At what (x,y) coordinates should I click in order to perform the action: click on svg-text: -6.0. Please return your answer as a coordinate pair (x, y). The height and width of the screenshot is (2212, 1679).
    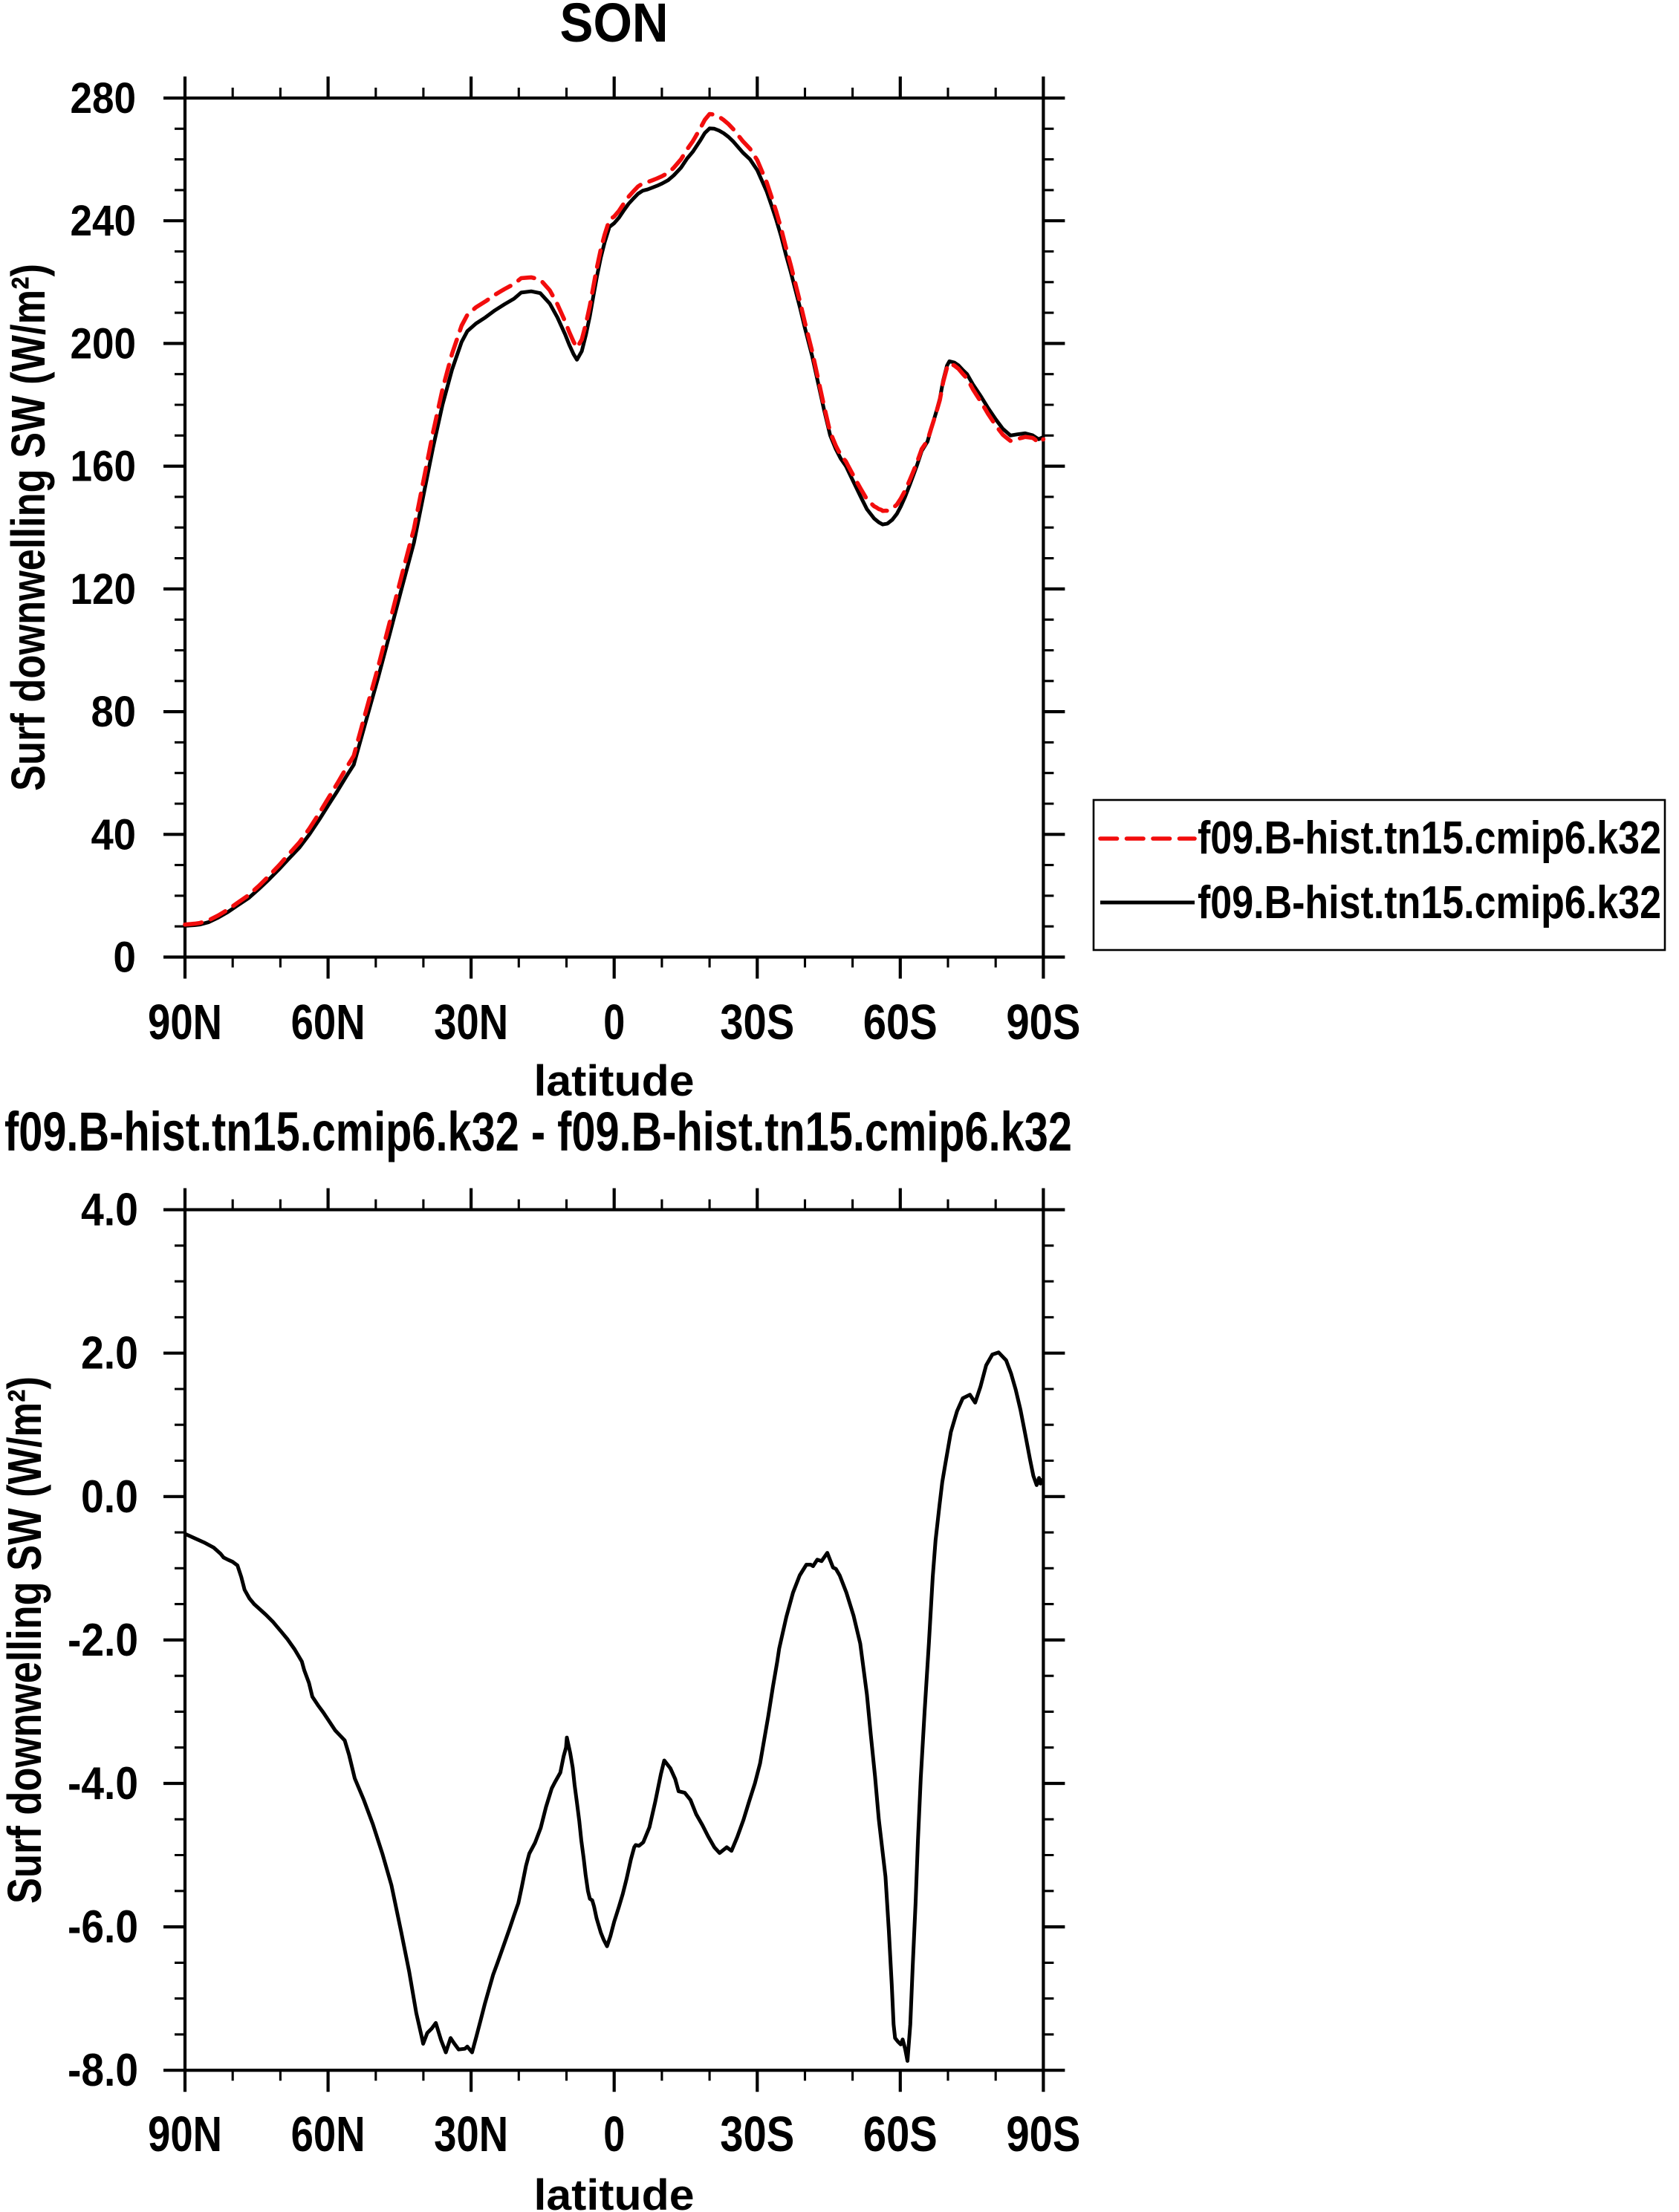
    Looking at the image, I should click on (103, 1927).